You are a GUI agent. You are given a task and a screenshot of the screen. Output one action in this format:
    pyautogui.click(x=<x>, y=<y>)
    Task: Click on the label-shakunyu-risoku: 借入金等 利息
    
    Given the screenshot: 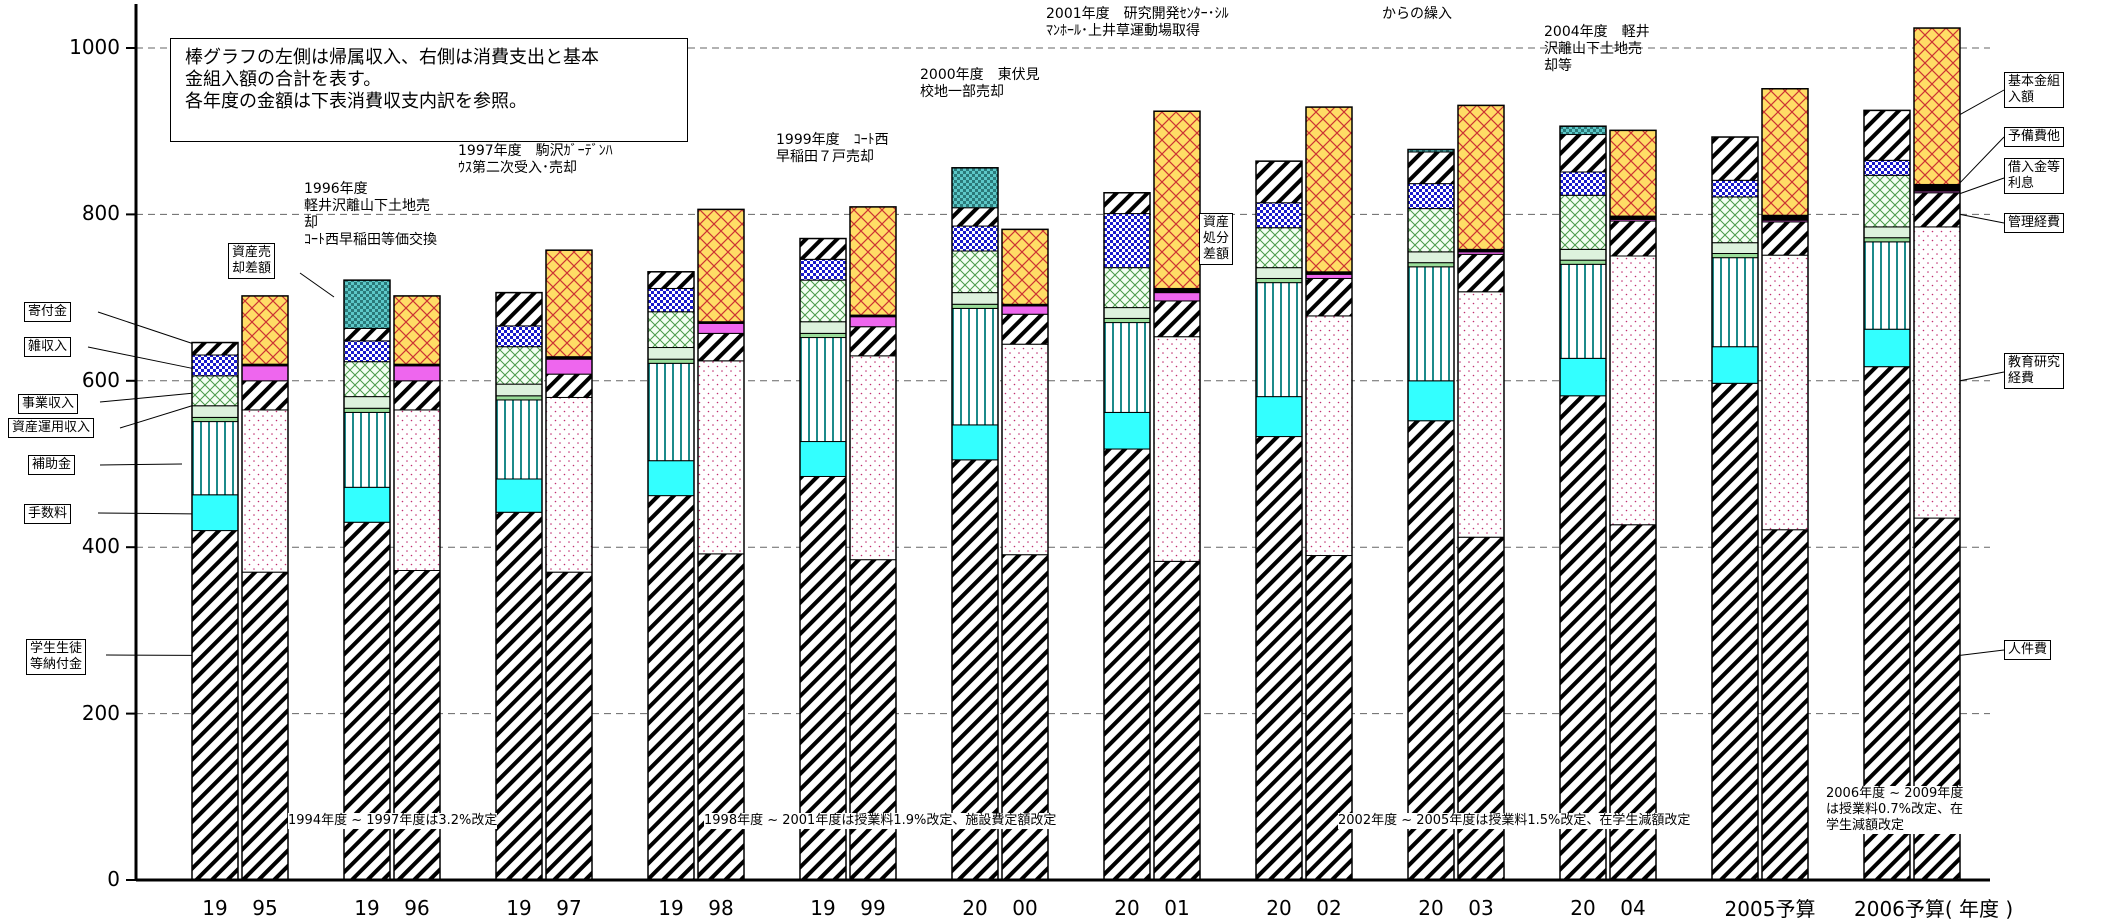 What is the action you would take?
    pyautogui.click(x=2034, y=176)
    